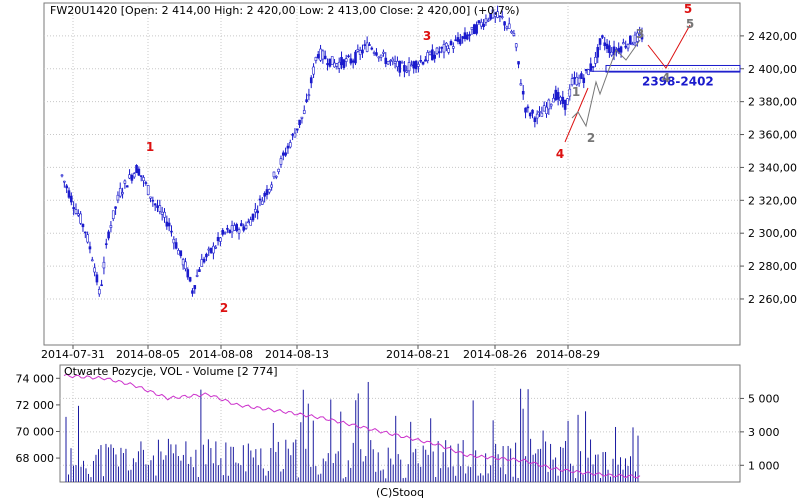  I want to click on price-tick-label: 2 320,00, so click(772, 200).